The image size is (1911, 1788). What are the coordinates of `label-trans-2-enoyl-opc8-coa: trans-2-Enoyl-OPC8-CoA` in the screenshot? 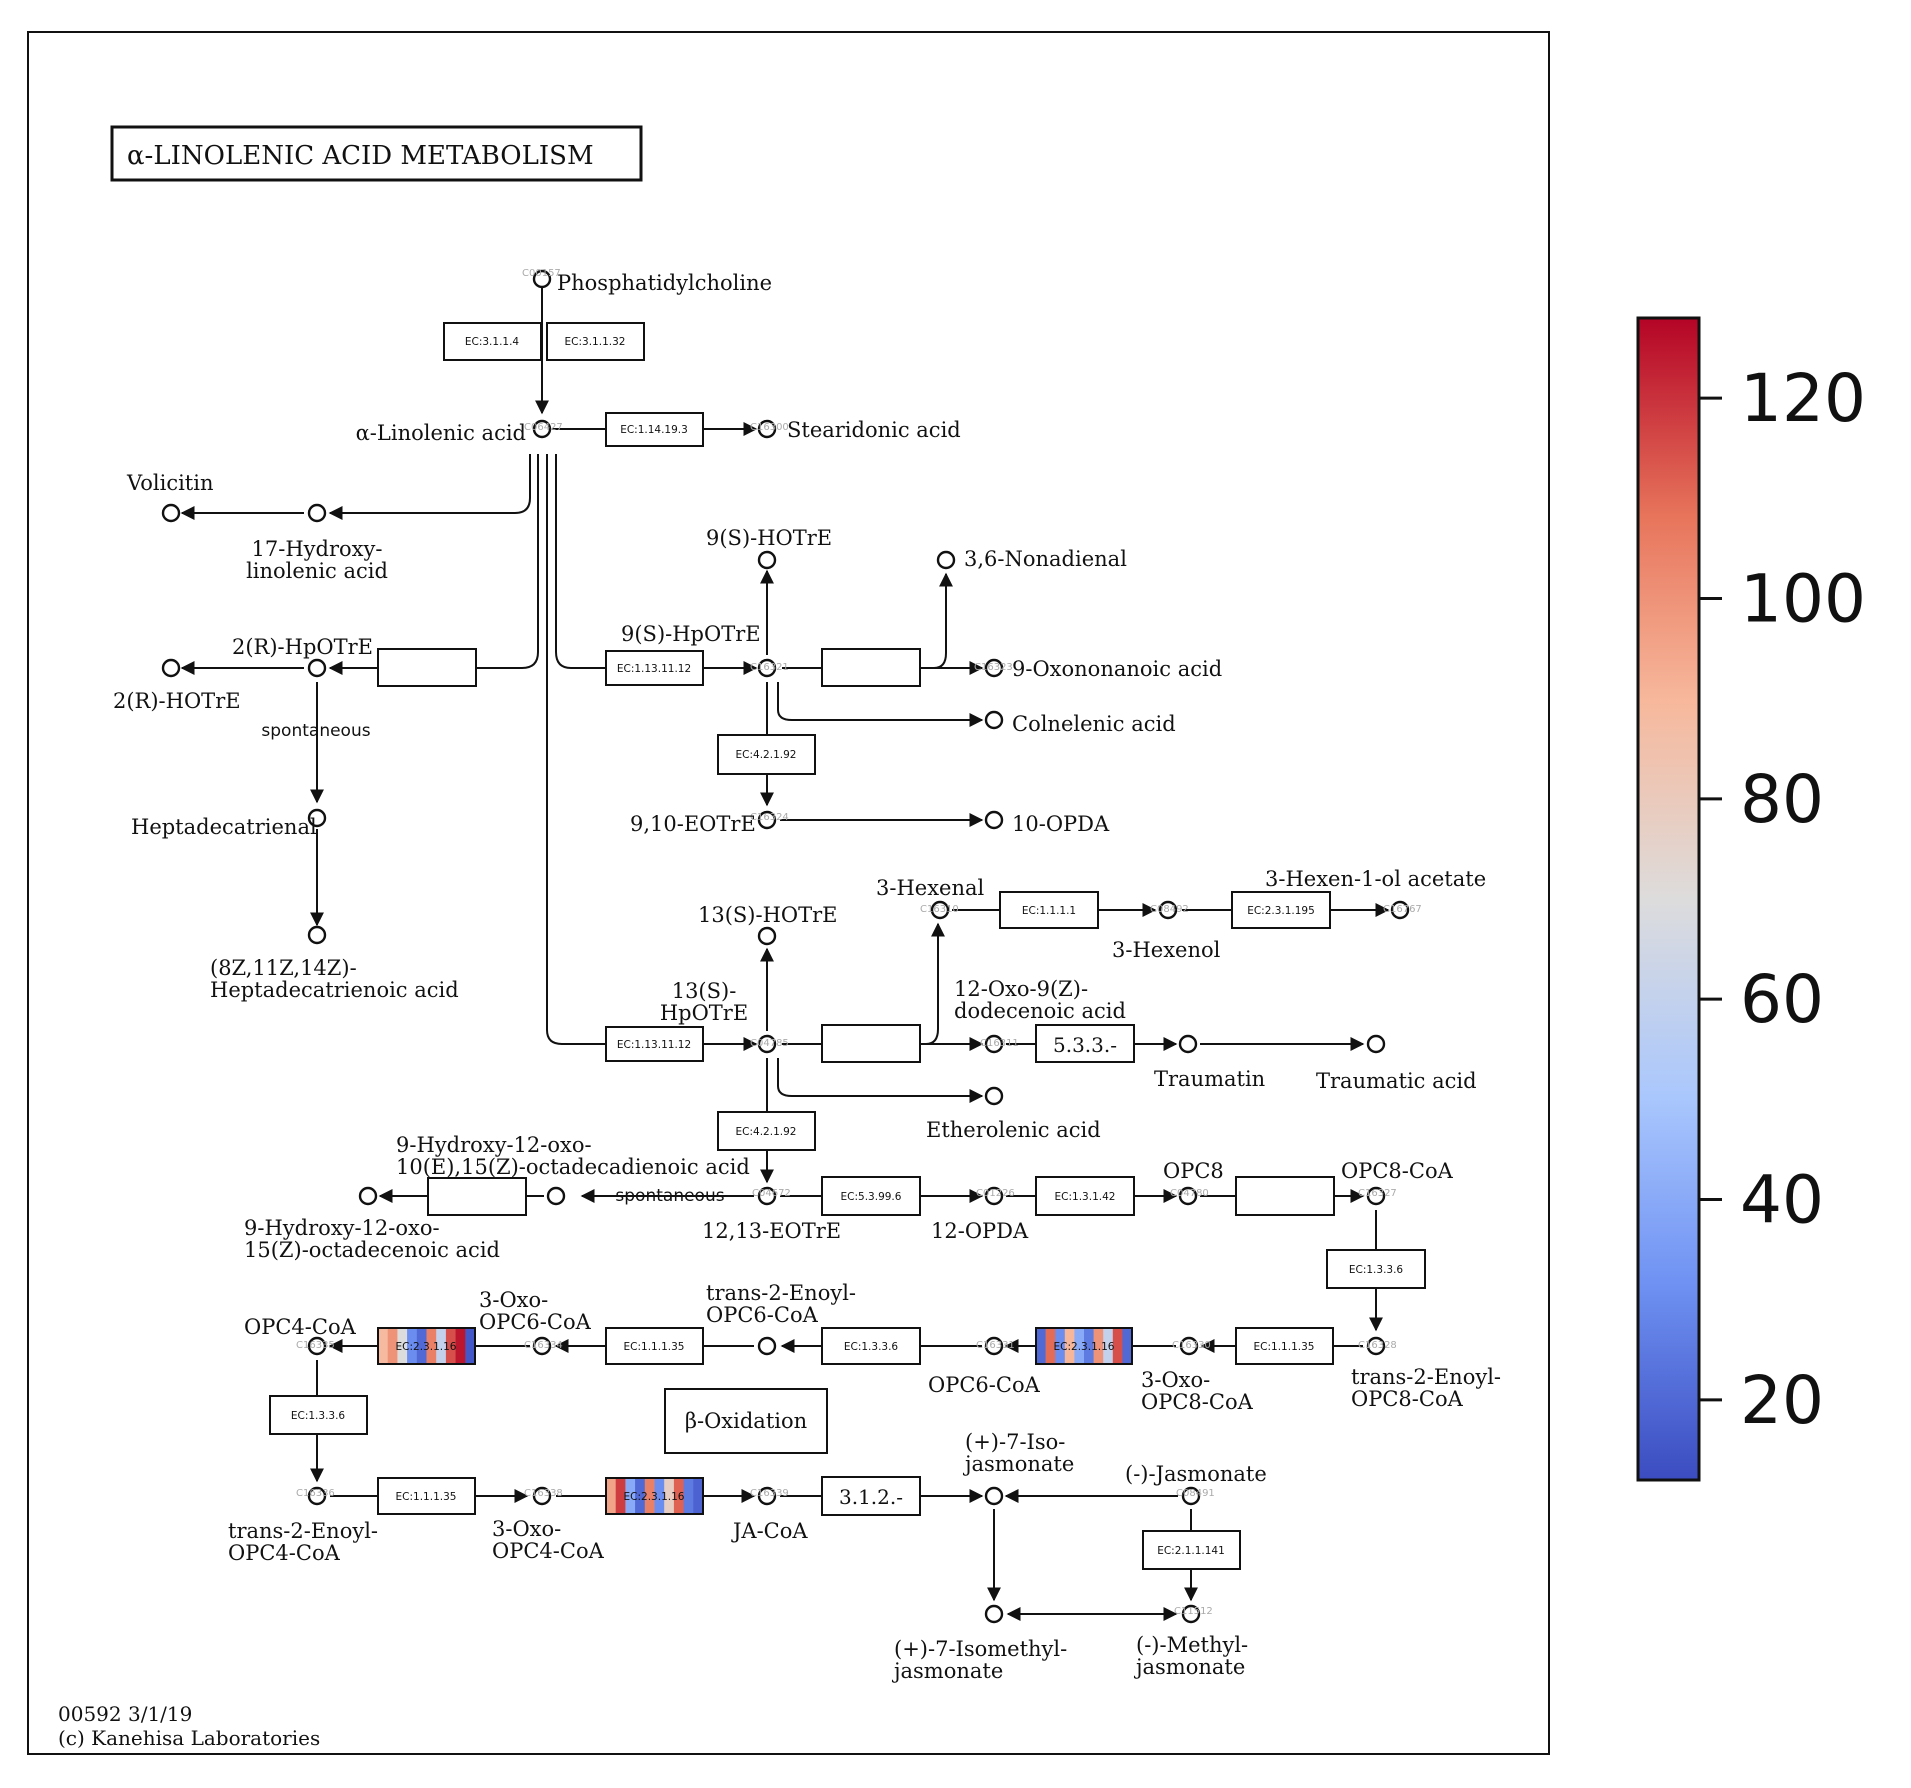 It's located at (1426, 1388).